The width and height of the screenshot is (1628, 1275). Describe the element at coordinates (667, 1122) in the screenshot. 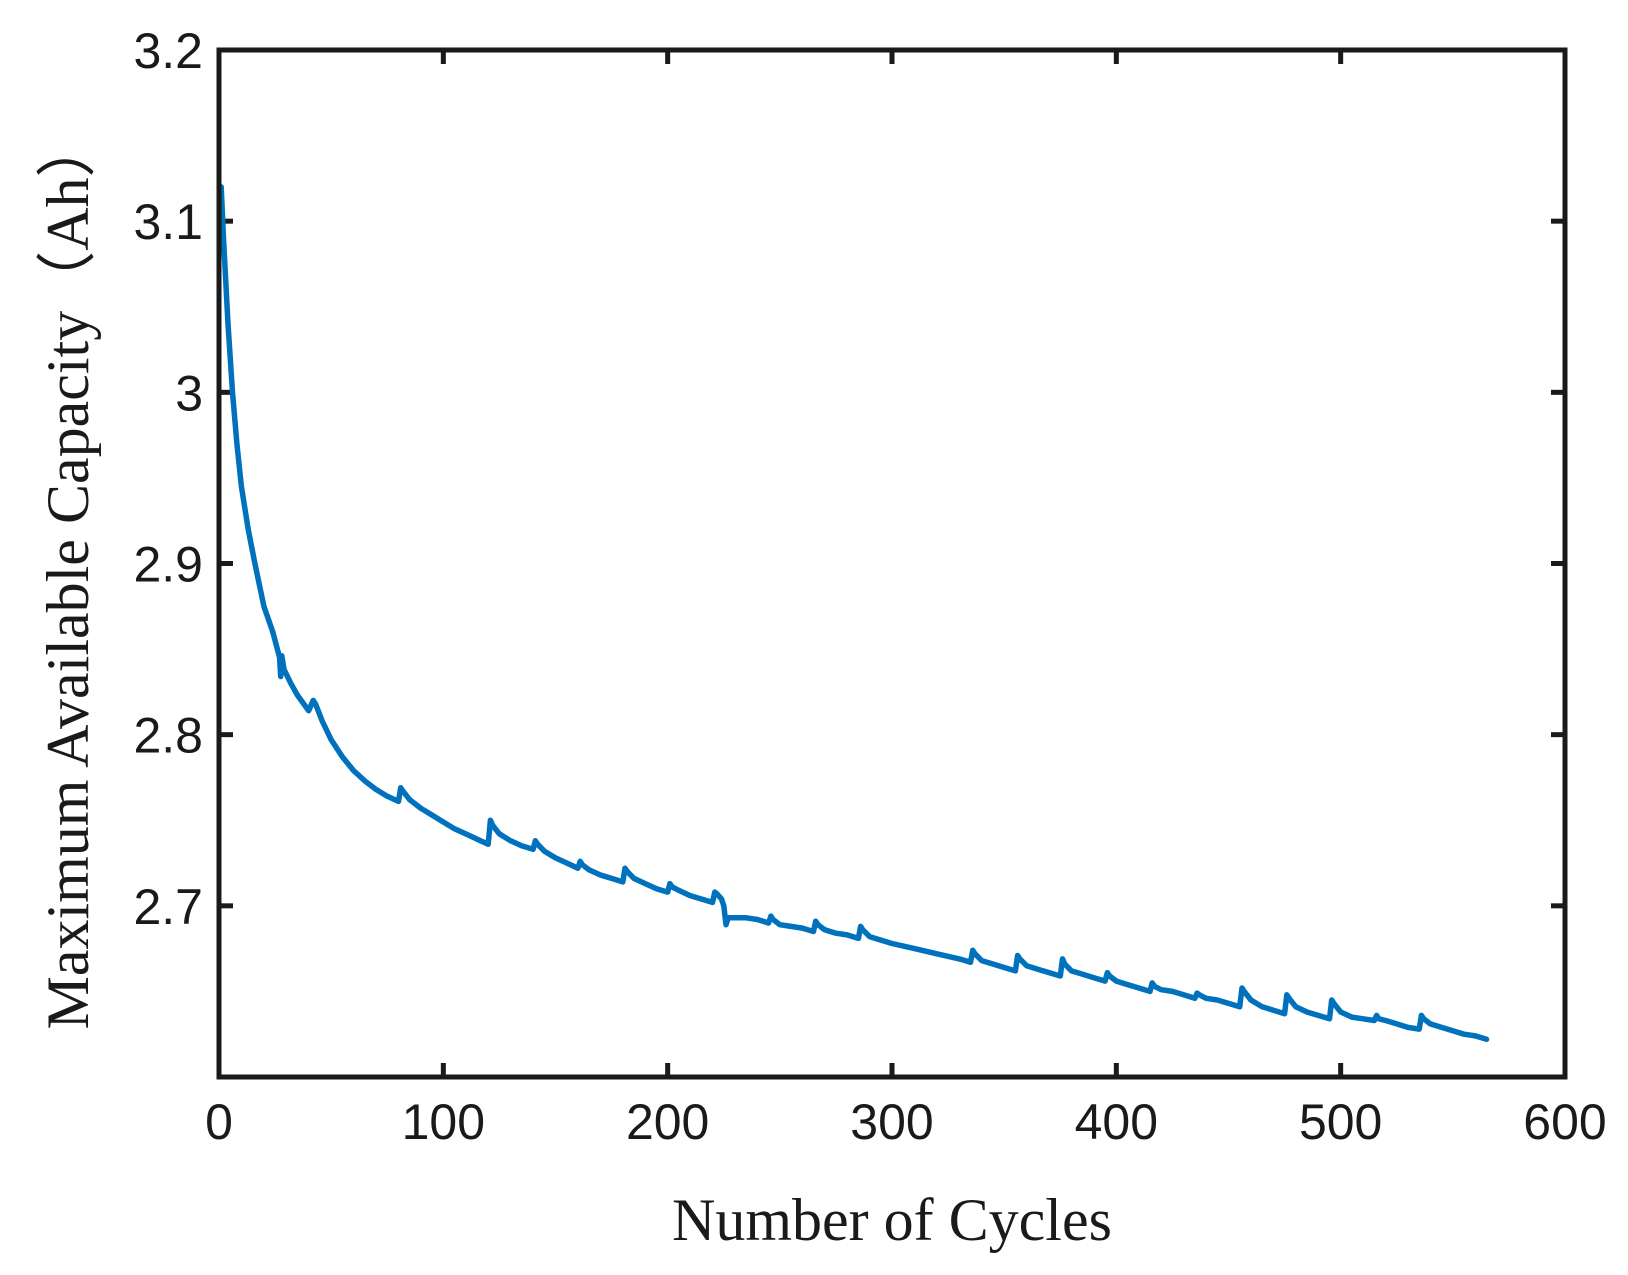

I see `x-tick-label-200: 200` at that location.